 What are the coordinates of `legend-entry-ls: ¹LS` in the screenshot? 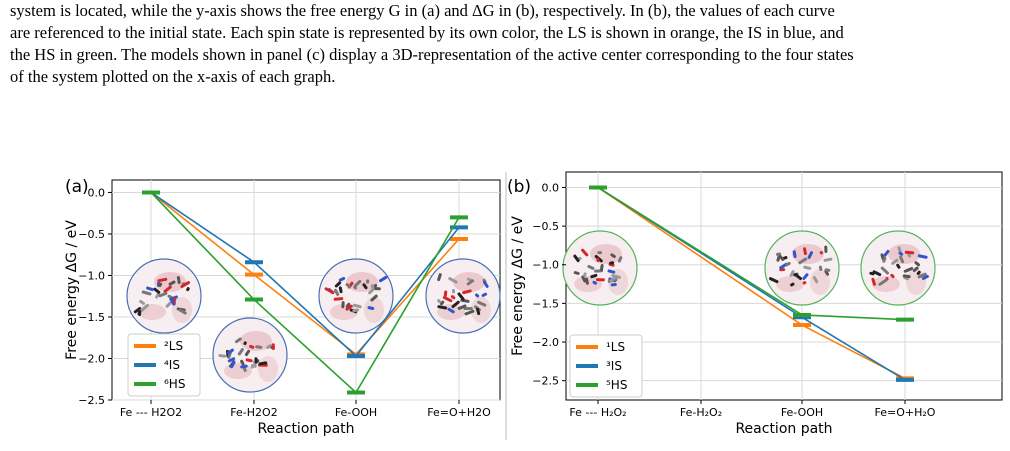 It's located at (615, 347).